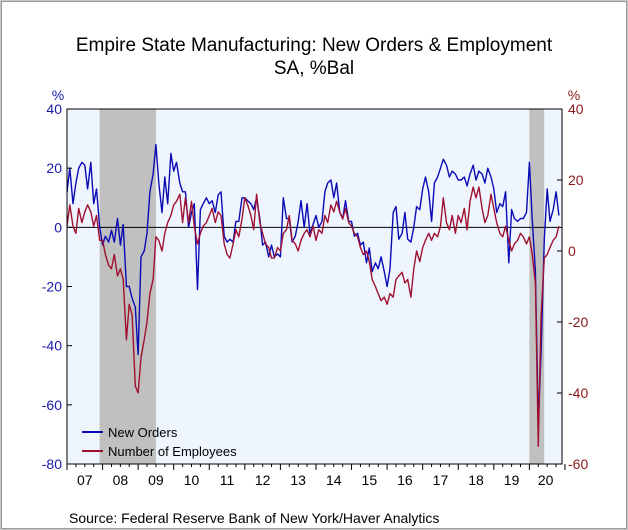  I want to click on chart-subtitle: SA, %Bal, so click(314, 68).